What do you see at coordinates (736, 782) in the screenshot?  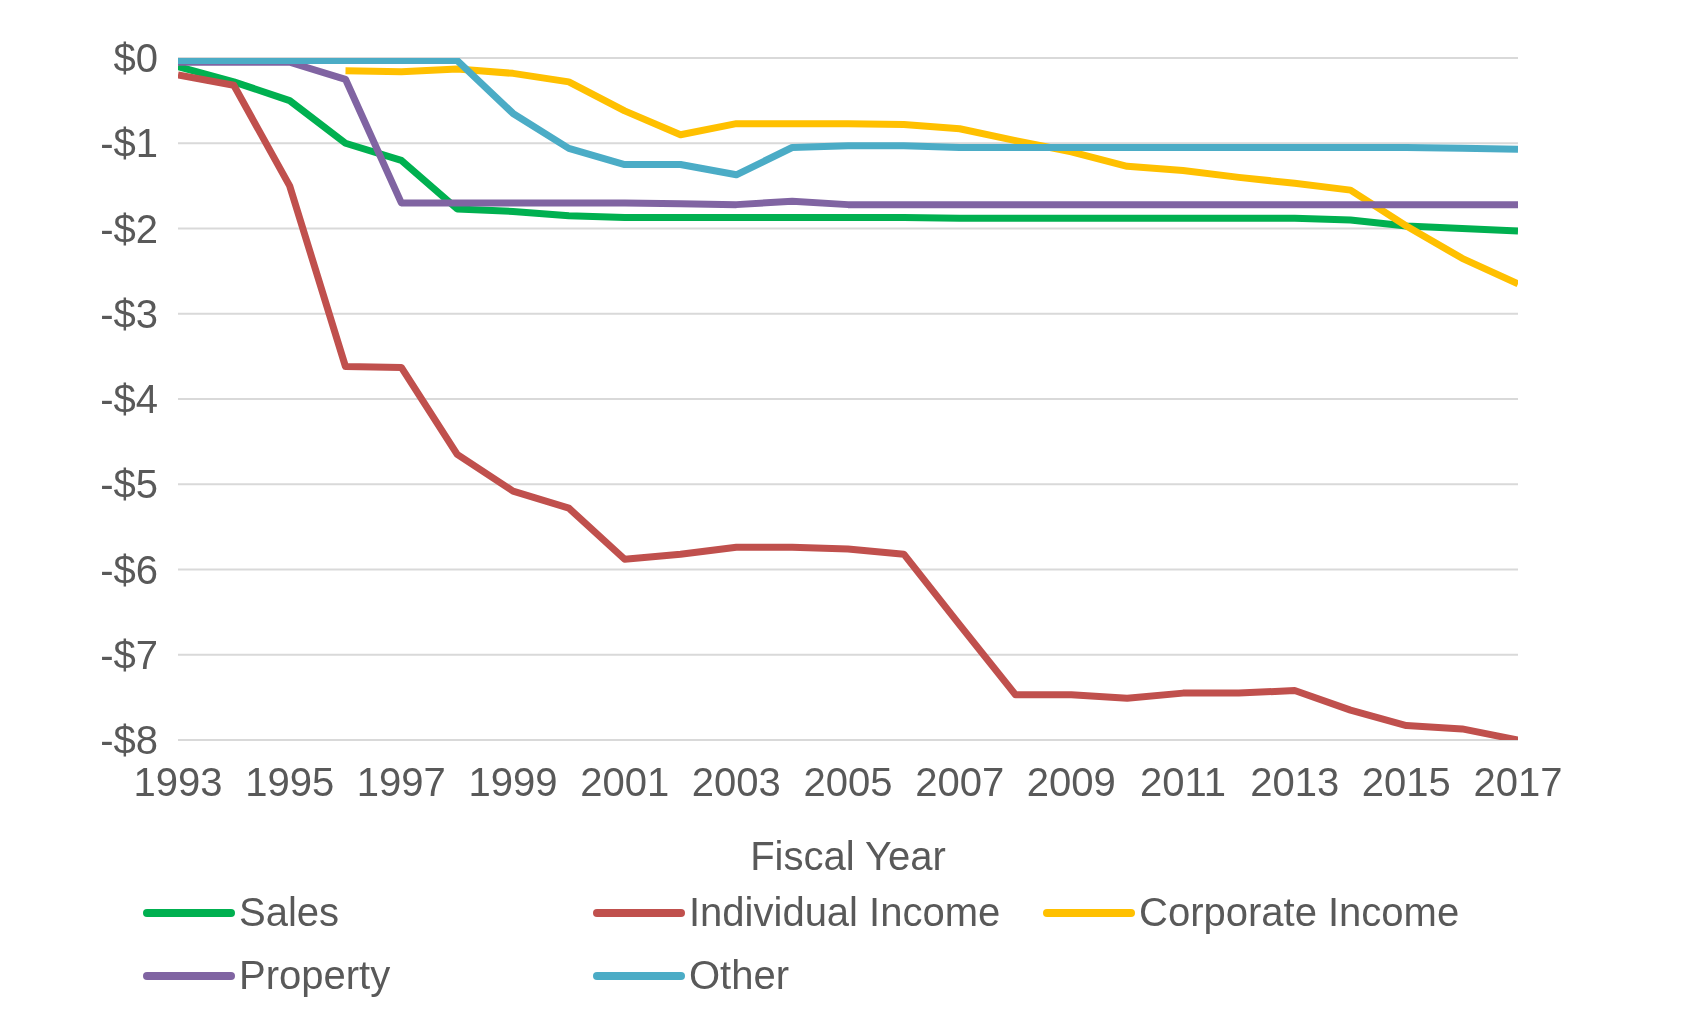 I see `x-tick-label: 2003` at bounding box center [736, 782].